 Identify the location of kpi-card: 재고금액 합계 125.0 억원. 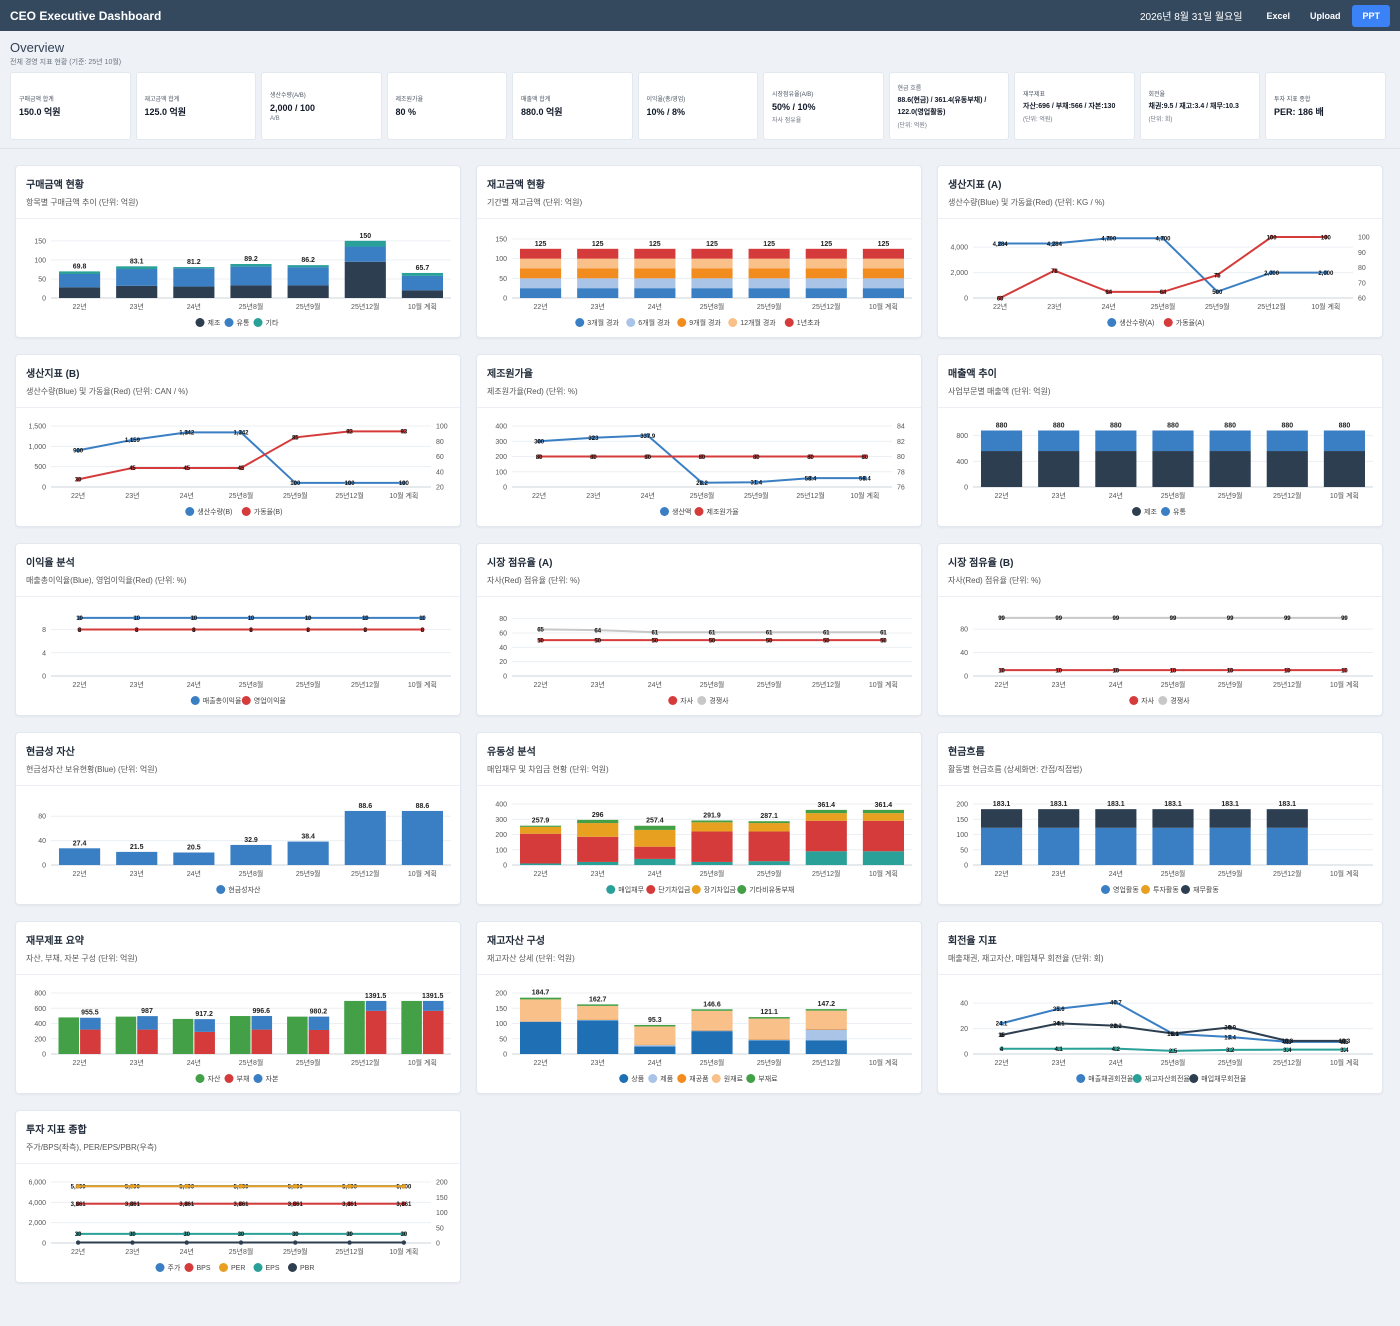
(195, 106).